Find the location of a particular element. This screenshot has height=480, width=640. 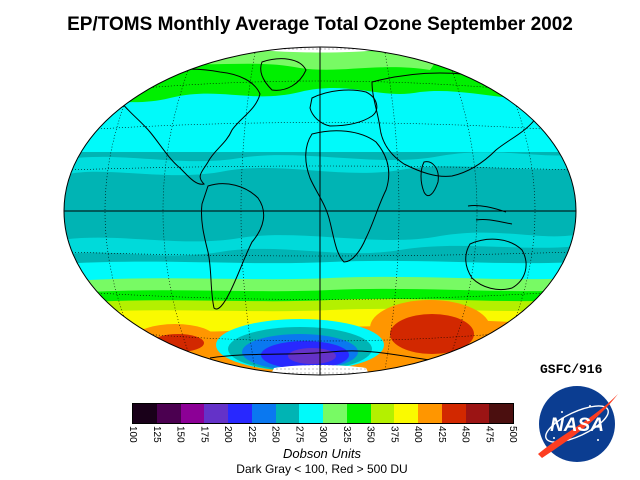

ozone-maximum is located at coordinates (432, 334).